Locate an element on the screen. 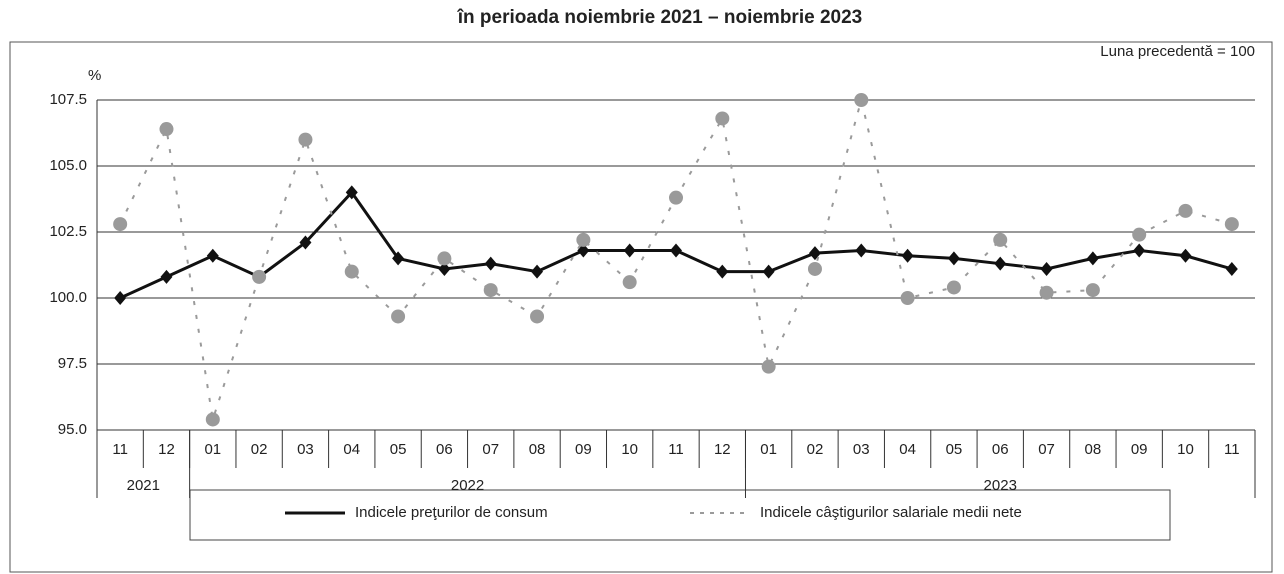 The height and width of the screenshot is (574, 1284). y-axis-label: % is located at coordinates (94, 75).